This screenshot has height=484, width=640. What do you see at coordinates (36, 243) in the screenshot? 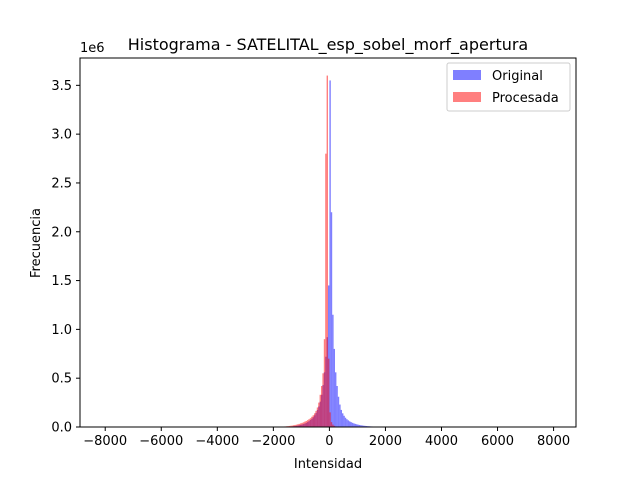
I see `y-axis-label: Frecuencia` at bounding box center [36, 243].